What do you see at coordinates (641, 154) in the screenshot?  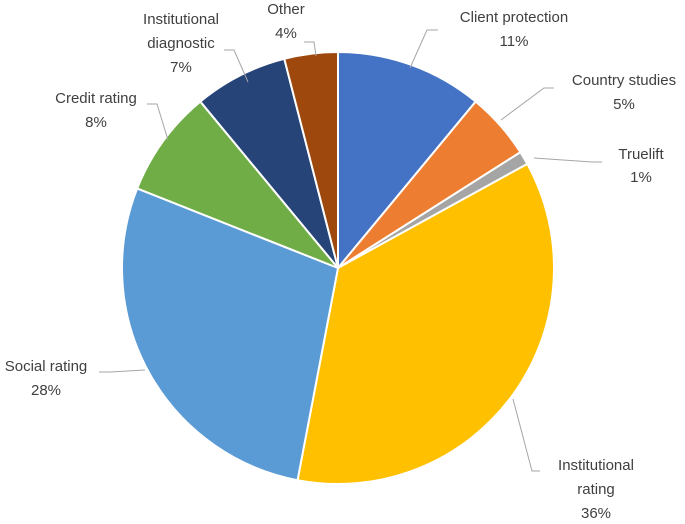 I see `slice-name-label-truelift: Truelift` at bounding box center [641, 154].